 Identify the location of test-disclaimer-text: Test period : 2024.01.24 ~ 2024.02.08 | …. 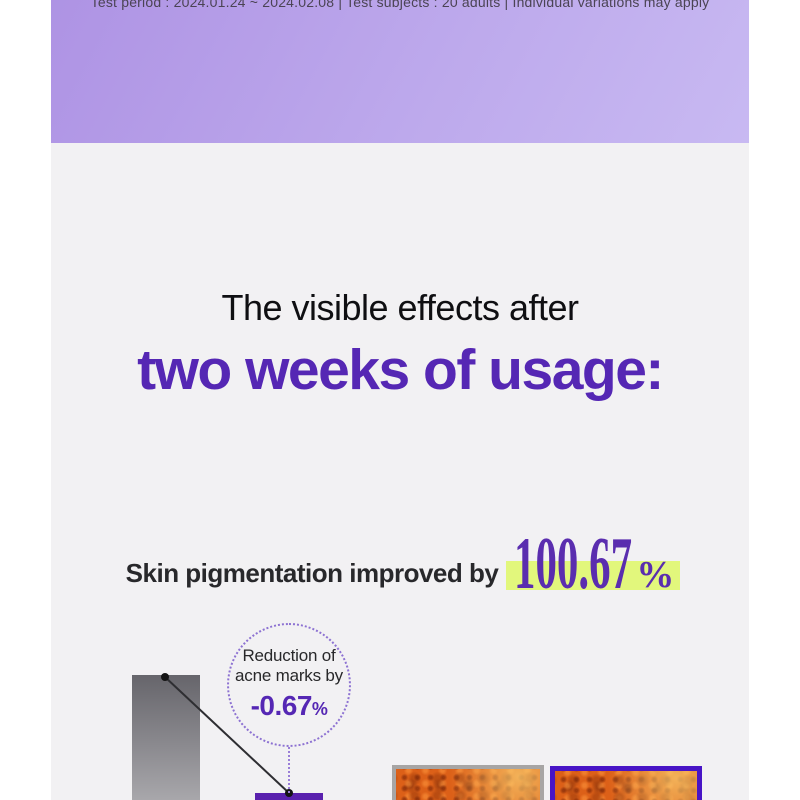
(400, 5).